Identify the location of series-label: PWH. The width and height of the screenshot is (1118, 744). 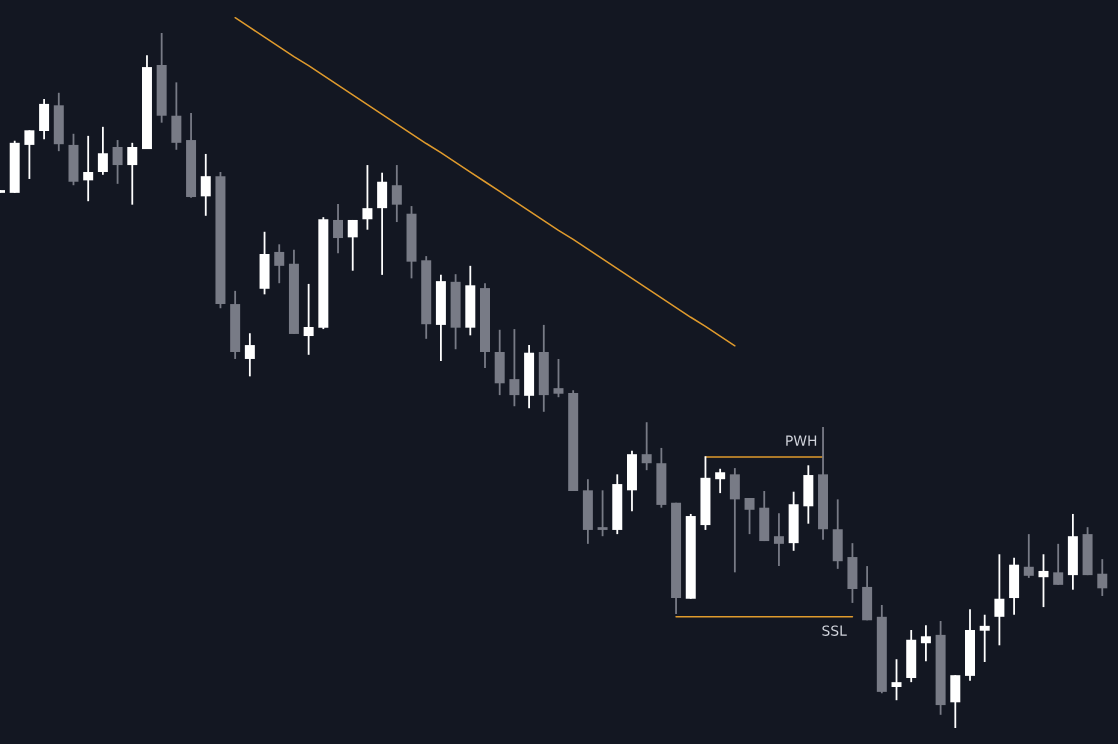
(801, 440).